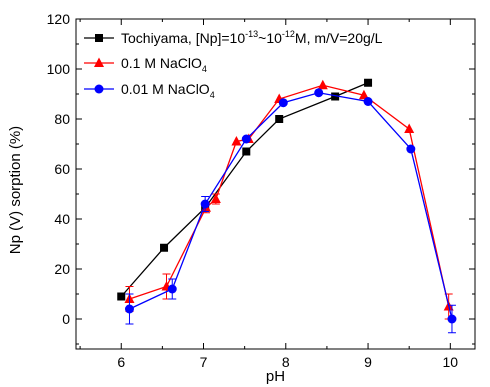  I want to click on y-tick-label: 100, so click(59, 69).